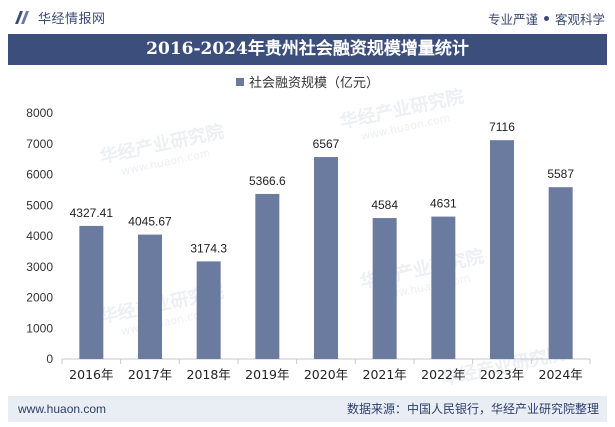 This screenshot has width=615, height=427. I want to click on legend-swatch, so click(239, 81).